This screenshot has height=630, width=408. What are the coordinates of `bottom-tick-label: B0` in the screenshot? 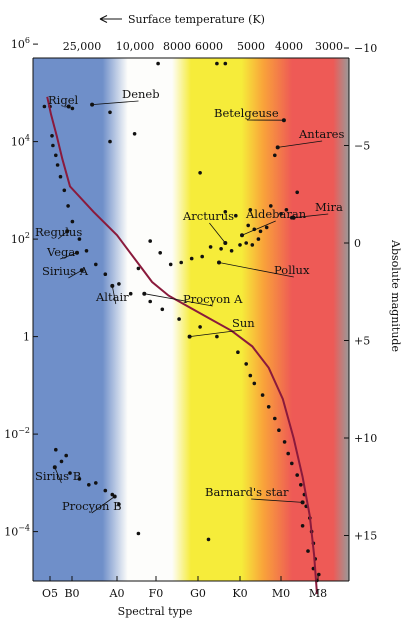 It's located at (71, 593).